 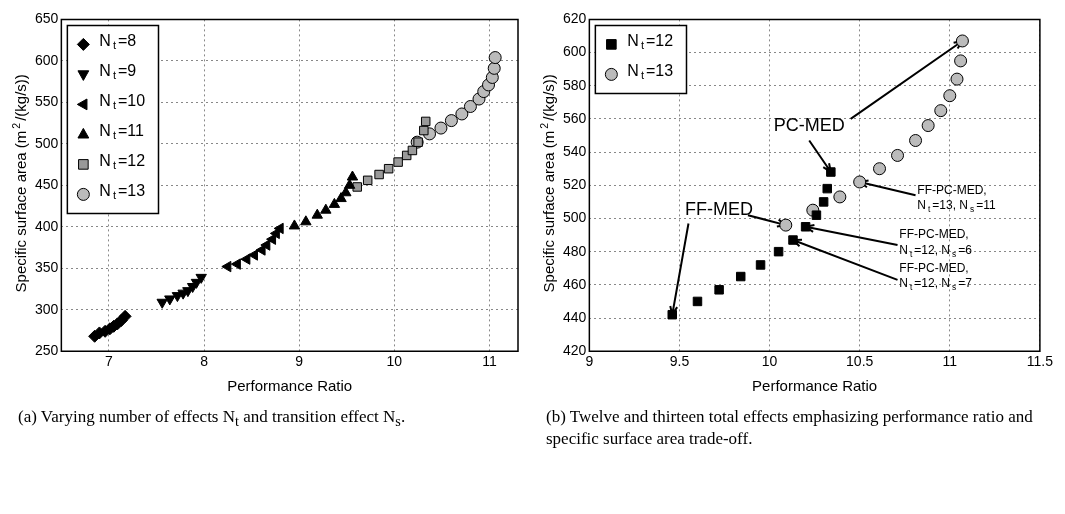 What do you see at coordinates (47, 101) in the screenshot?
I see `y-tick-label: 550` at bounding box center [47, 101].